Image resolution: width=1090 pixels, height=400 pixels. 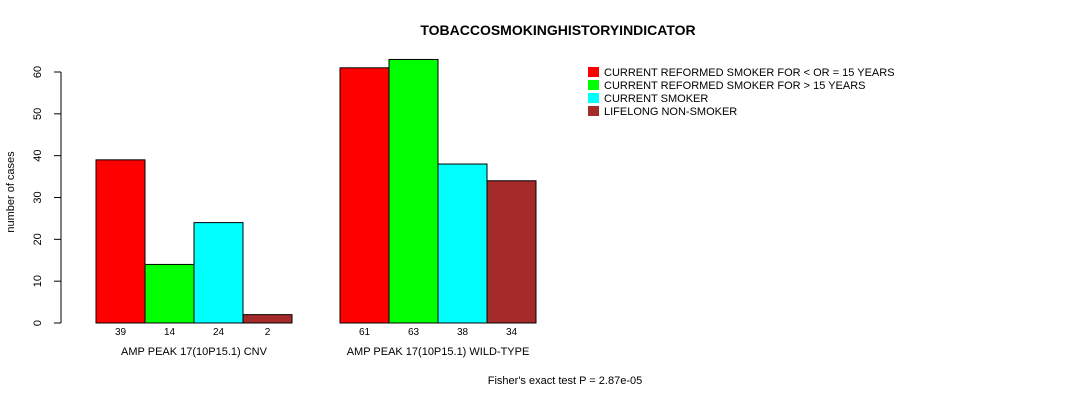 What do you see at coordinates (38, 197) in the screenshot?
I see `y-tick-label: 30` at bounding box center [38, 197].